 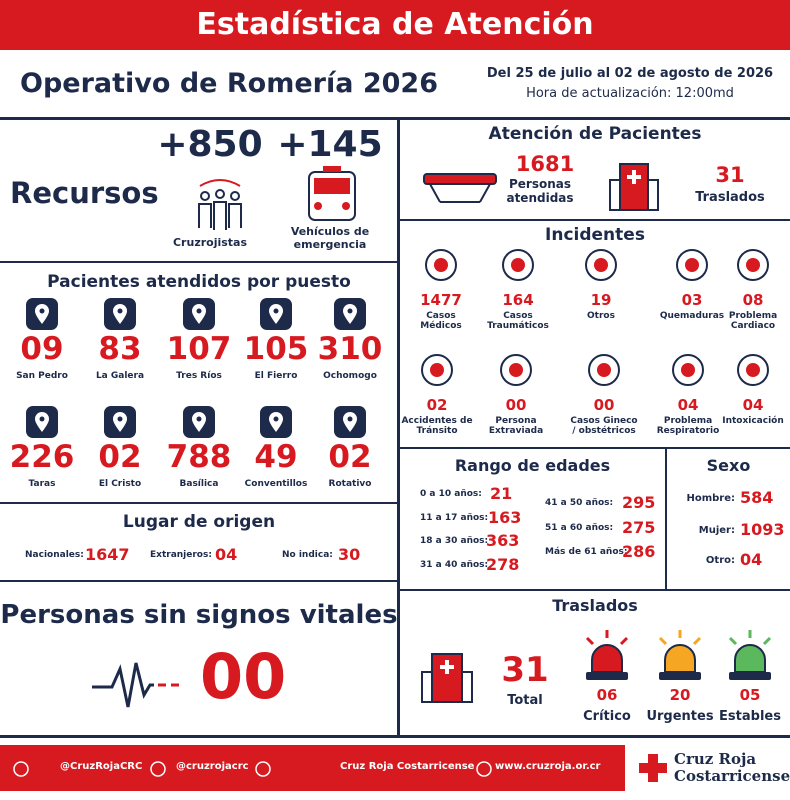 What do you see at coordinates (604, 405) in the screenshot?
I see `incident-value: 00` at bounding box center [604, 405].